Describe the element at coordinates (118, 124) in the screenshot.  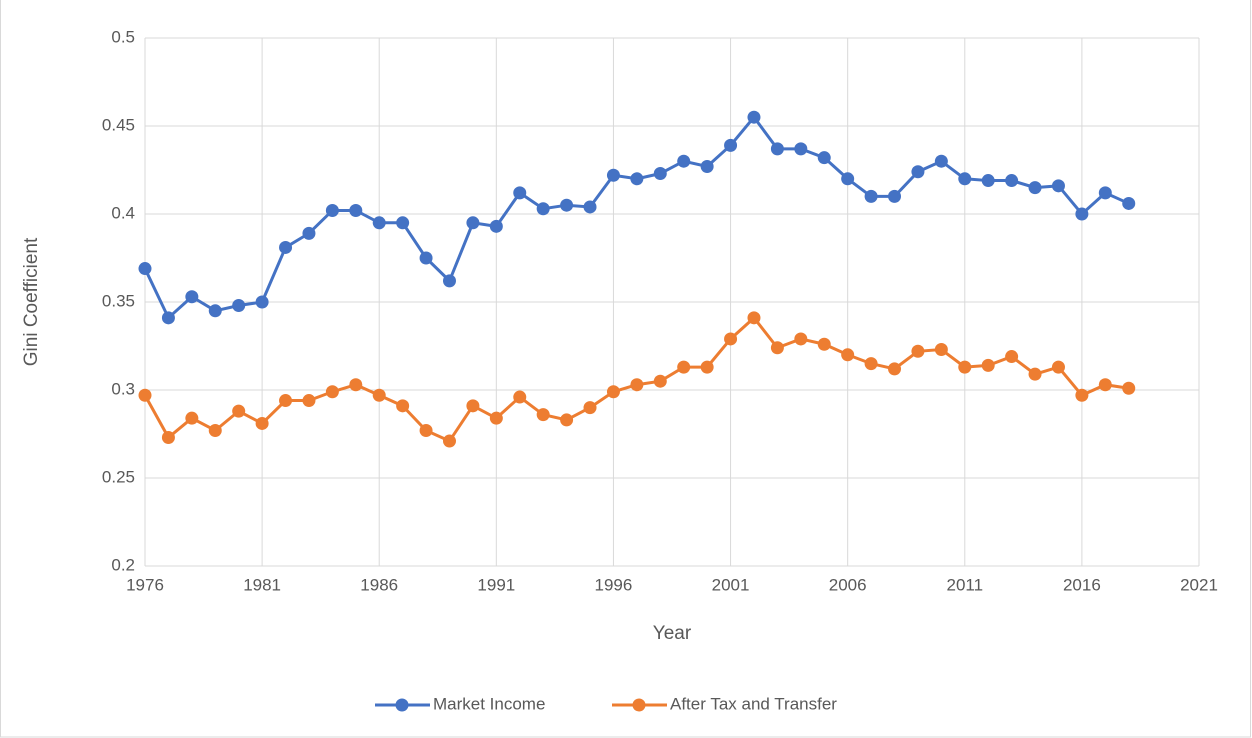
I see `y-tick-label: 0.45` at that location.